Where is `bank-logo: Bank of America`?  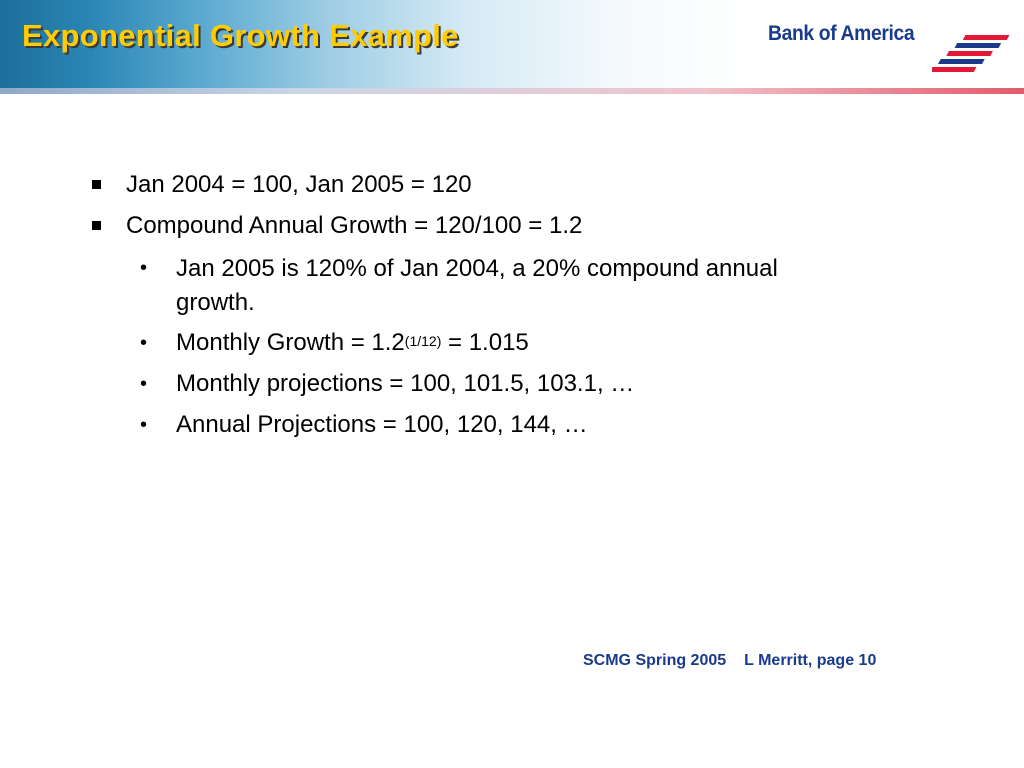 bank-logo: Bank of America is located at coordinates (893, 51).